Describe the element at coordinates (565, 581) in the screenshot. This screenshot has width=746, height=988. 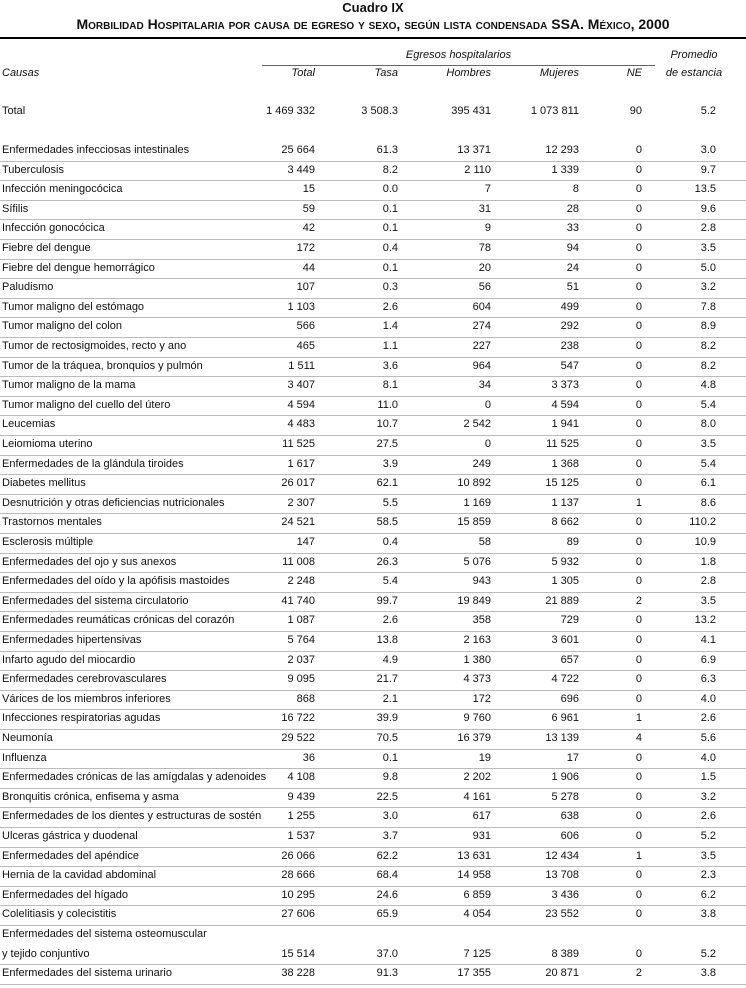
I see `value-cell: 1 305` at that location.